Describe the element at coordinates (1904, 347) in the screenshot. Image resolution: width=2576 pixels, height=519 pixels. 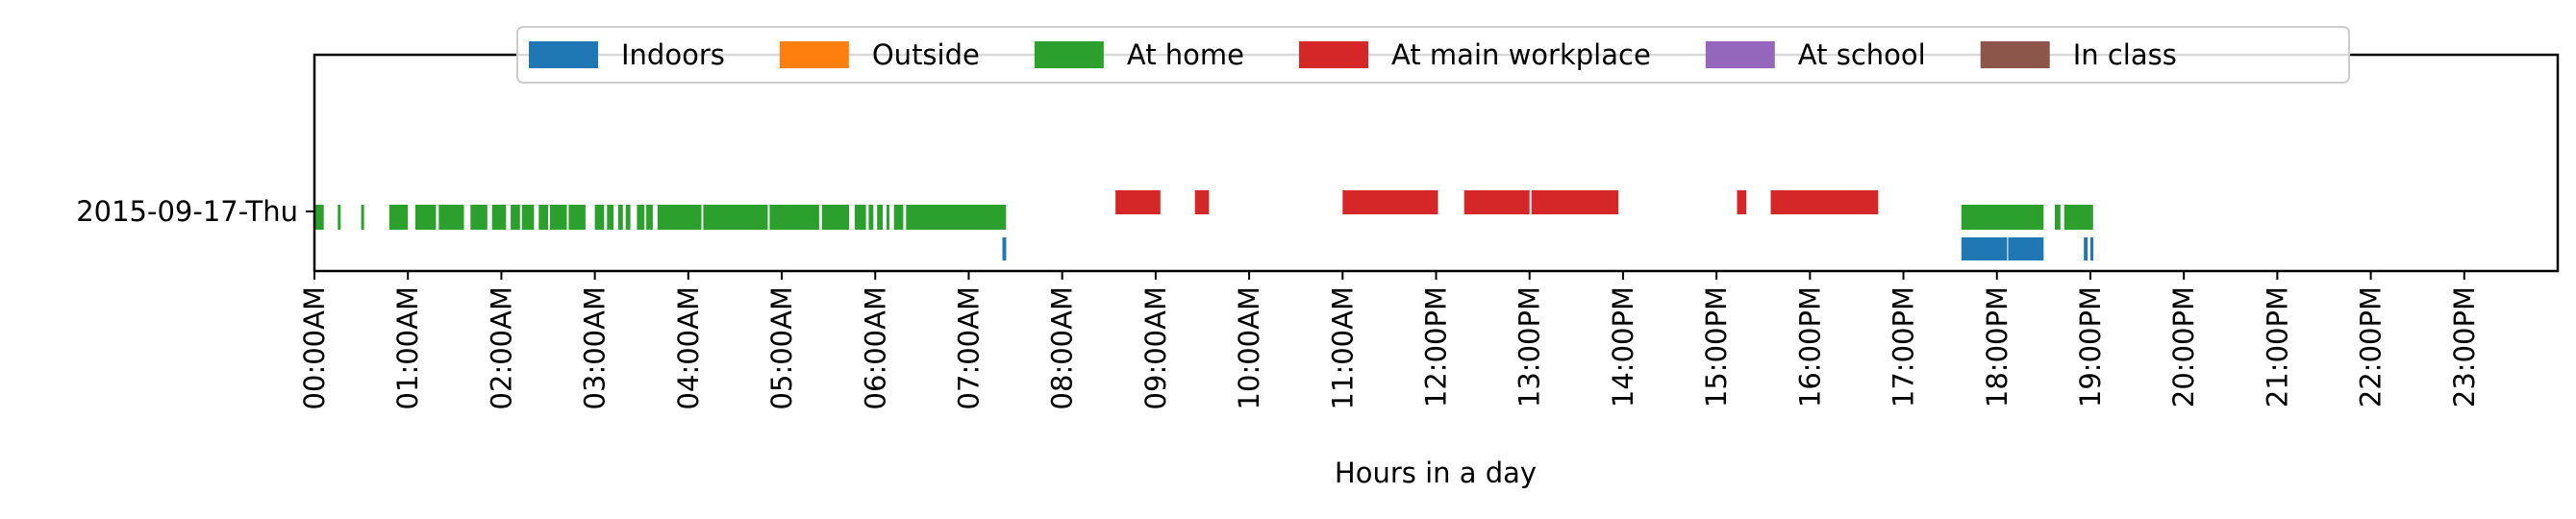
I see `x-tick-label: 17:00PM` at that location.